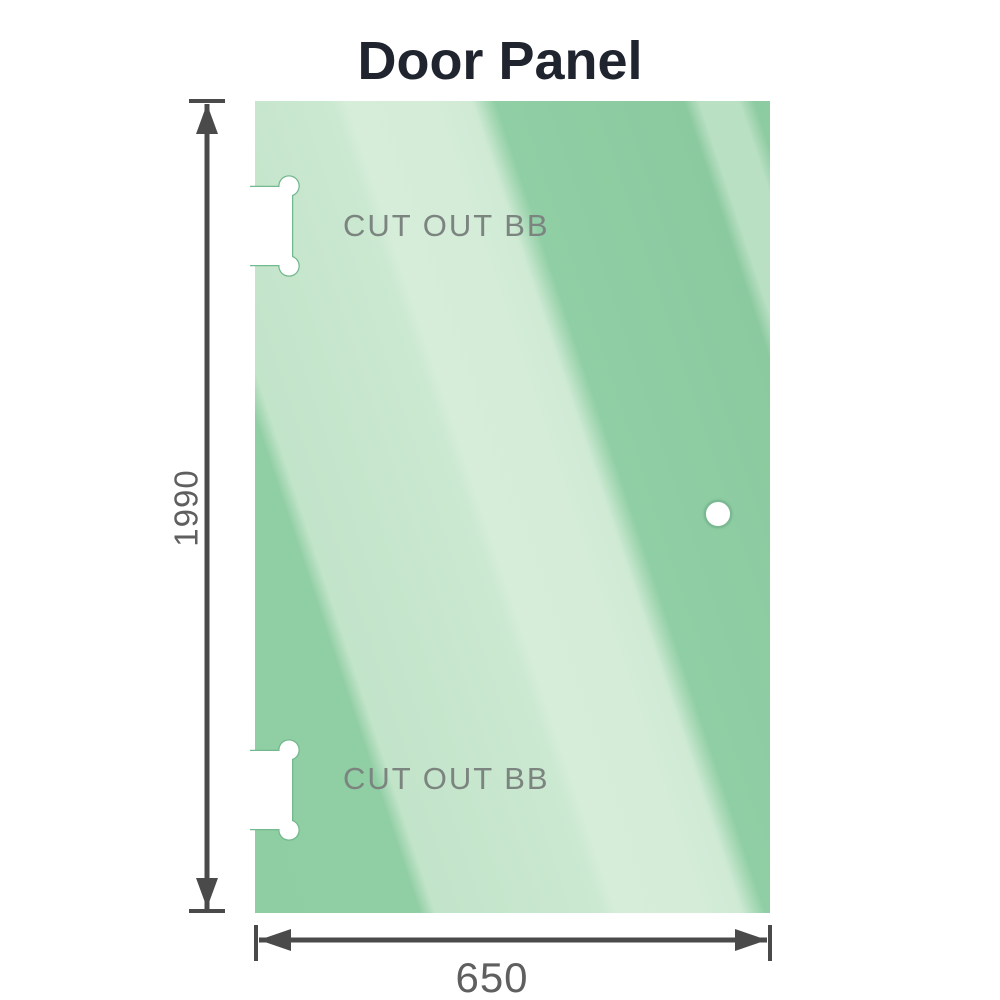  What do you see at coordinates (446, 778) in the screenshot?
I see `cutout-label-bottom: CUT OUT BB` at bounding box center [446, 778].